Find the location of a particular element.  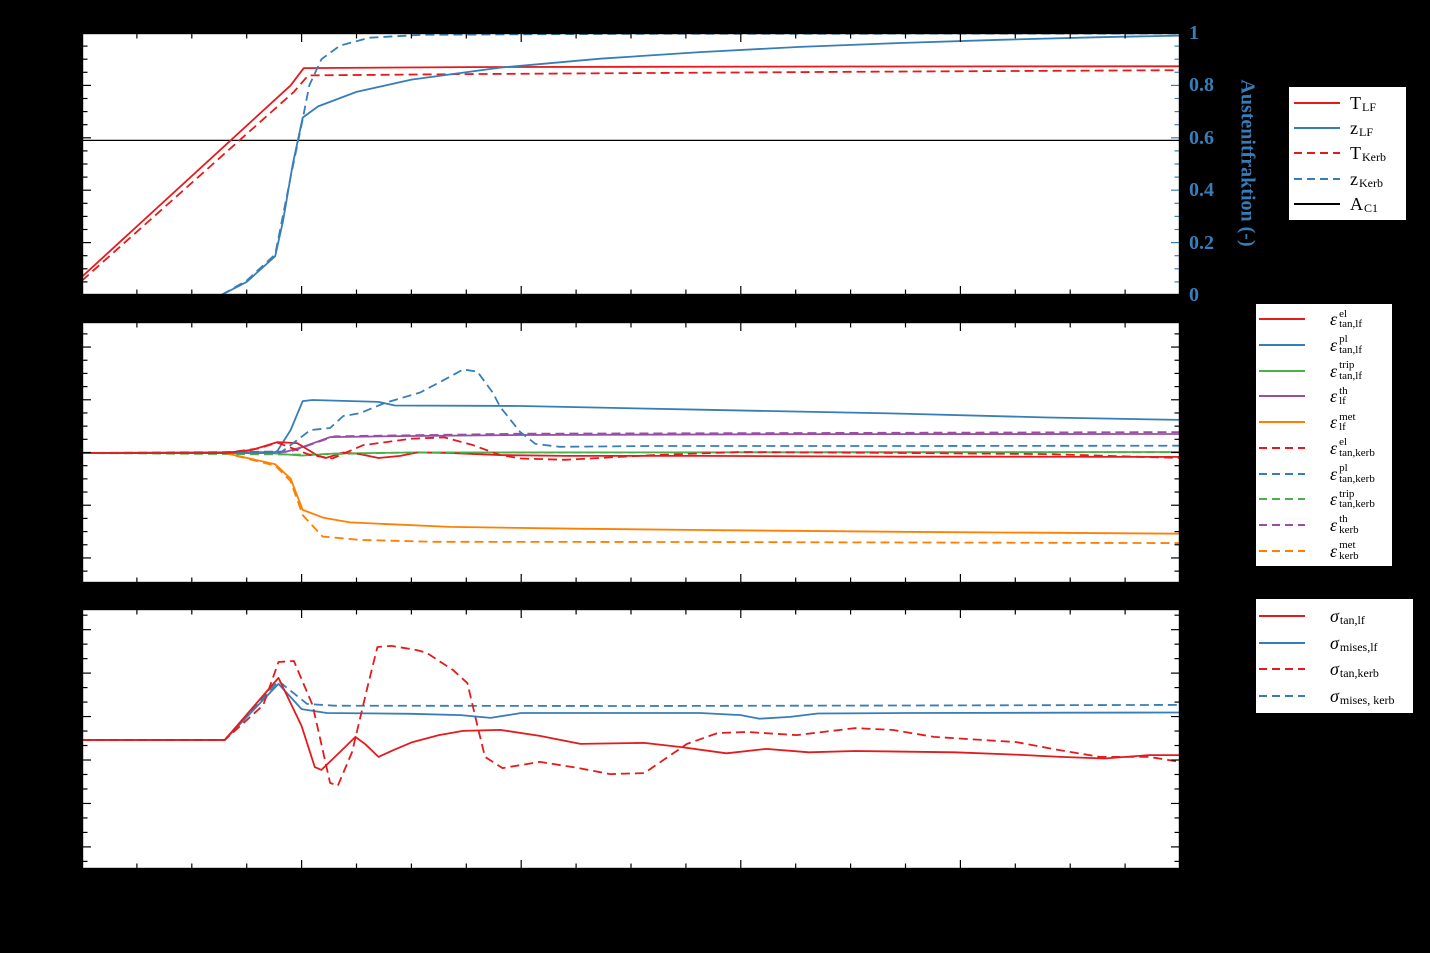

series-eps_trip_tan_kerb is located at coordinates (631, 453).